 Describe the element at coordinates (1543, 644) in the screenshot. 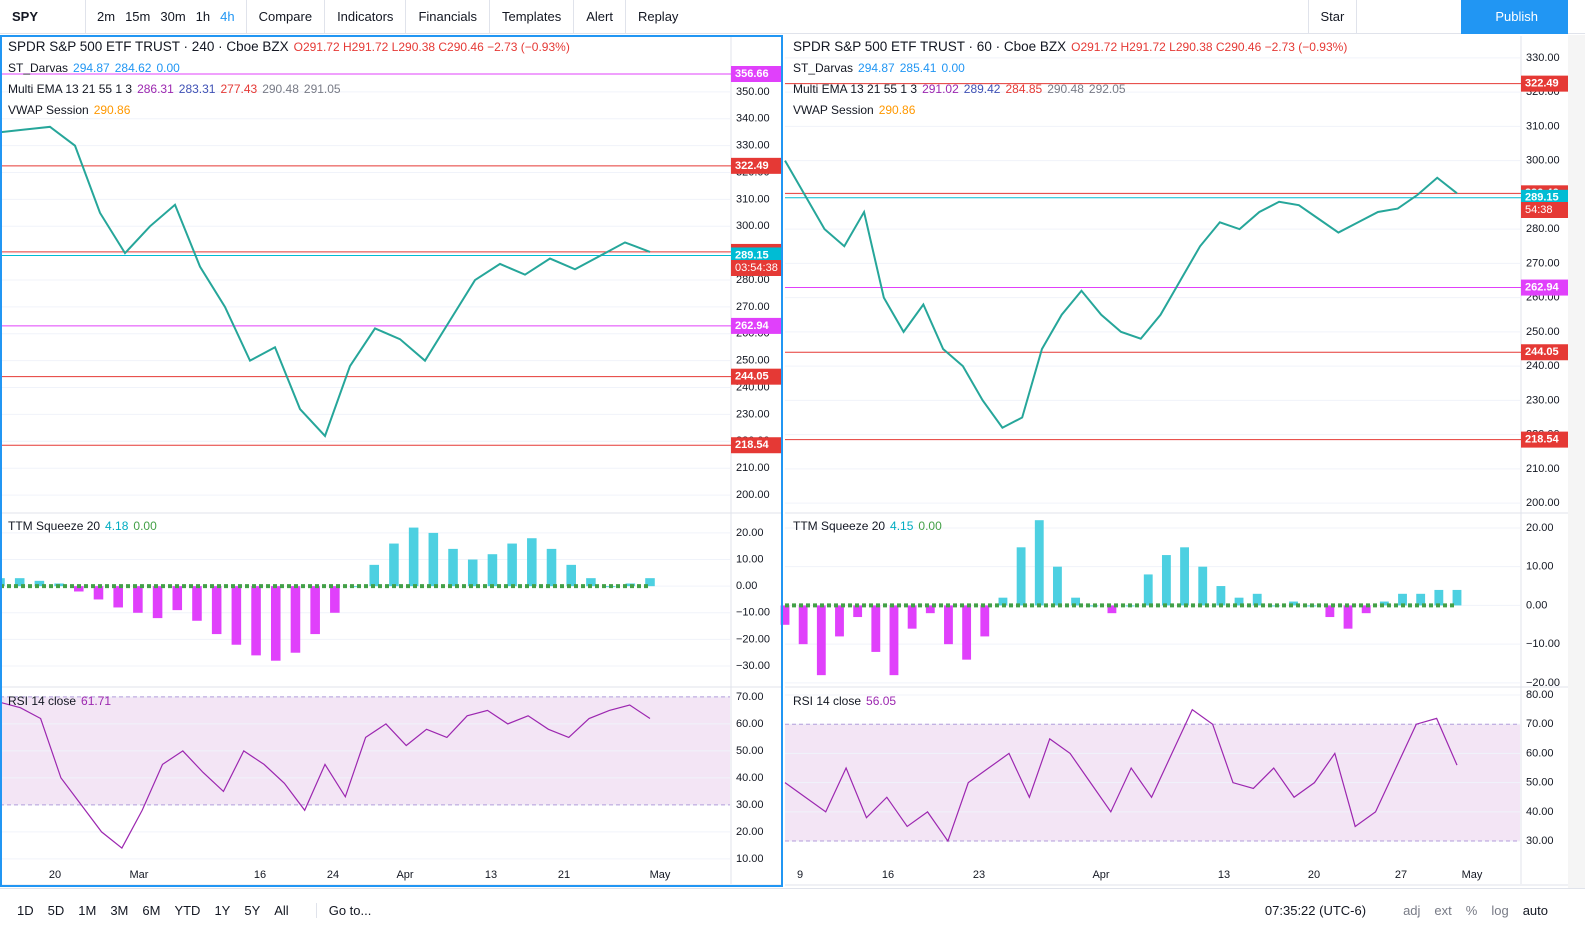

I see `y-tick-label: −10.00` at that location.